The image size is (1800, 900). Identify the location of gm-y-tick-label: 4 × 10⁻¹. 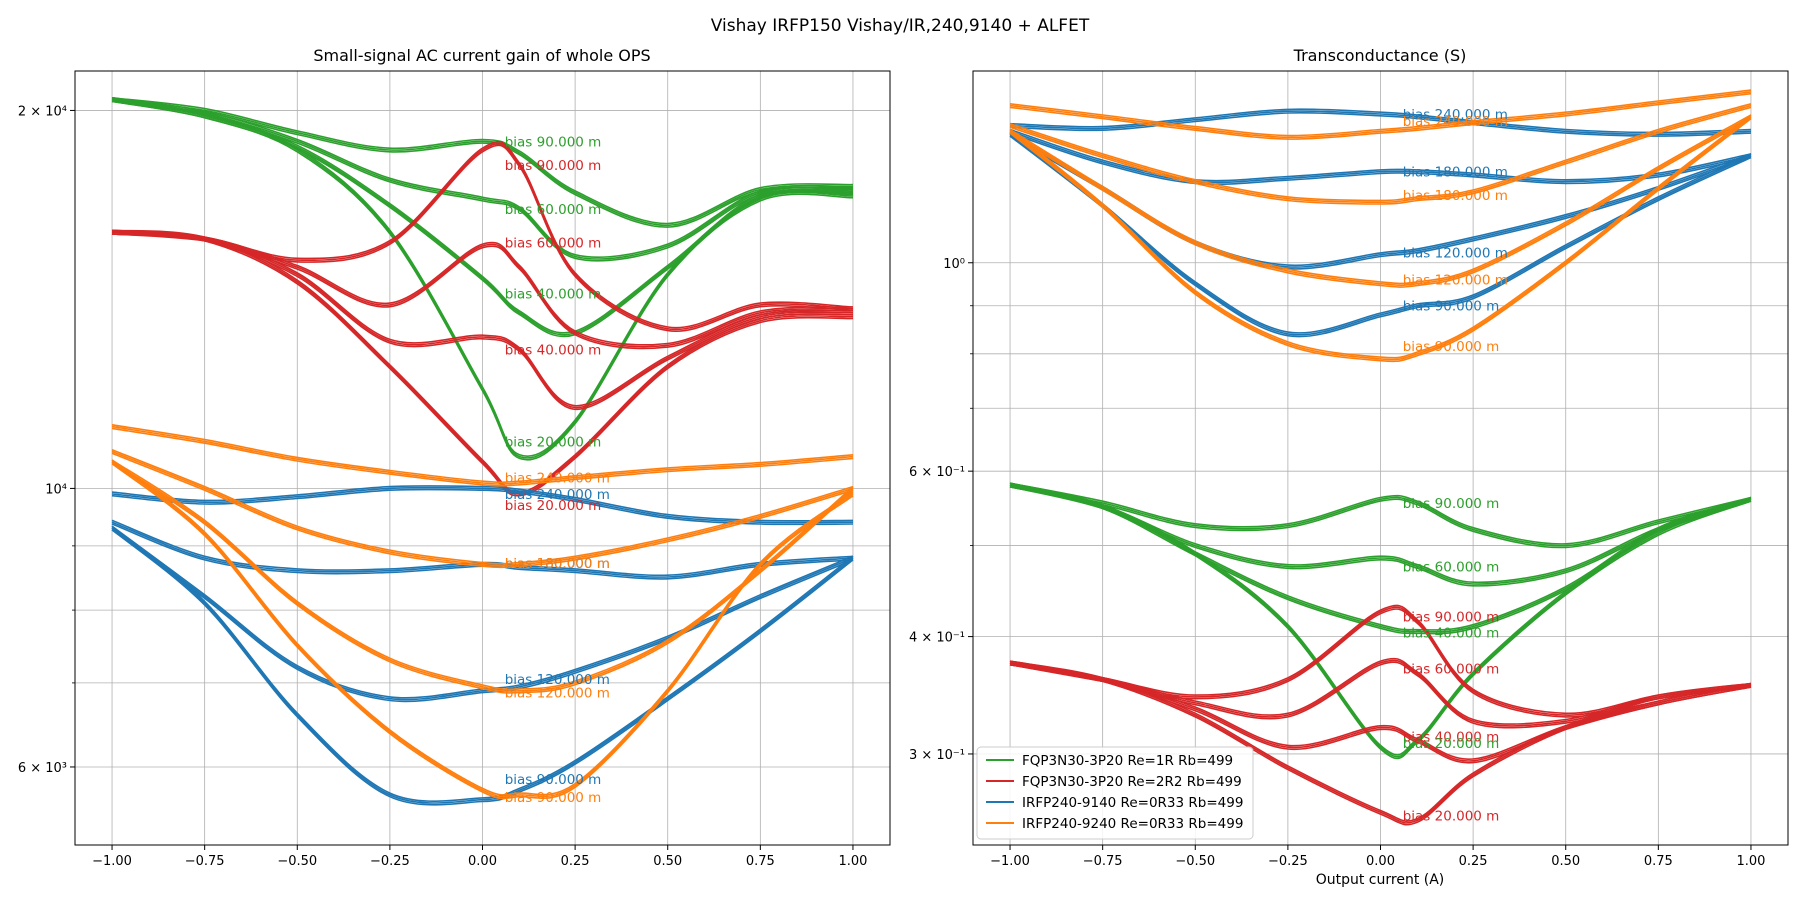
(937, 638).